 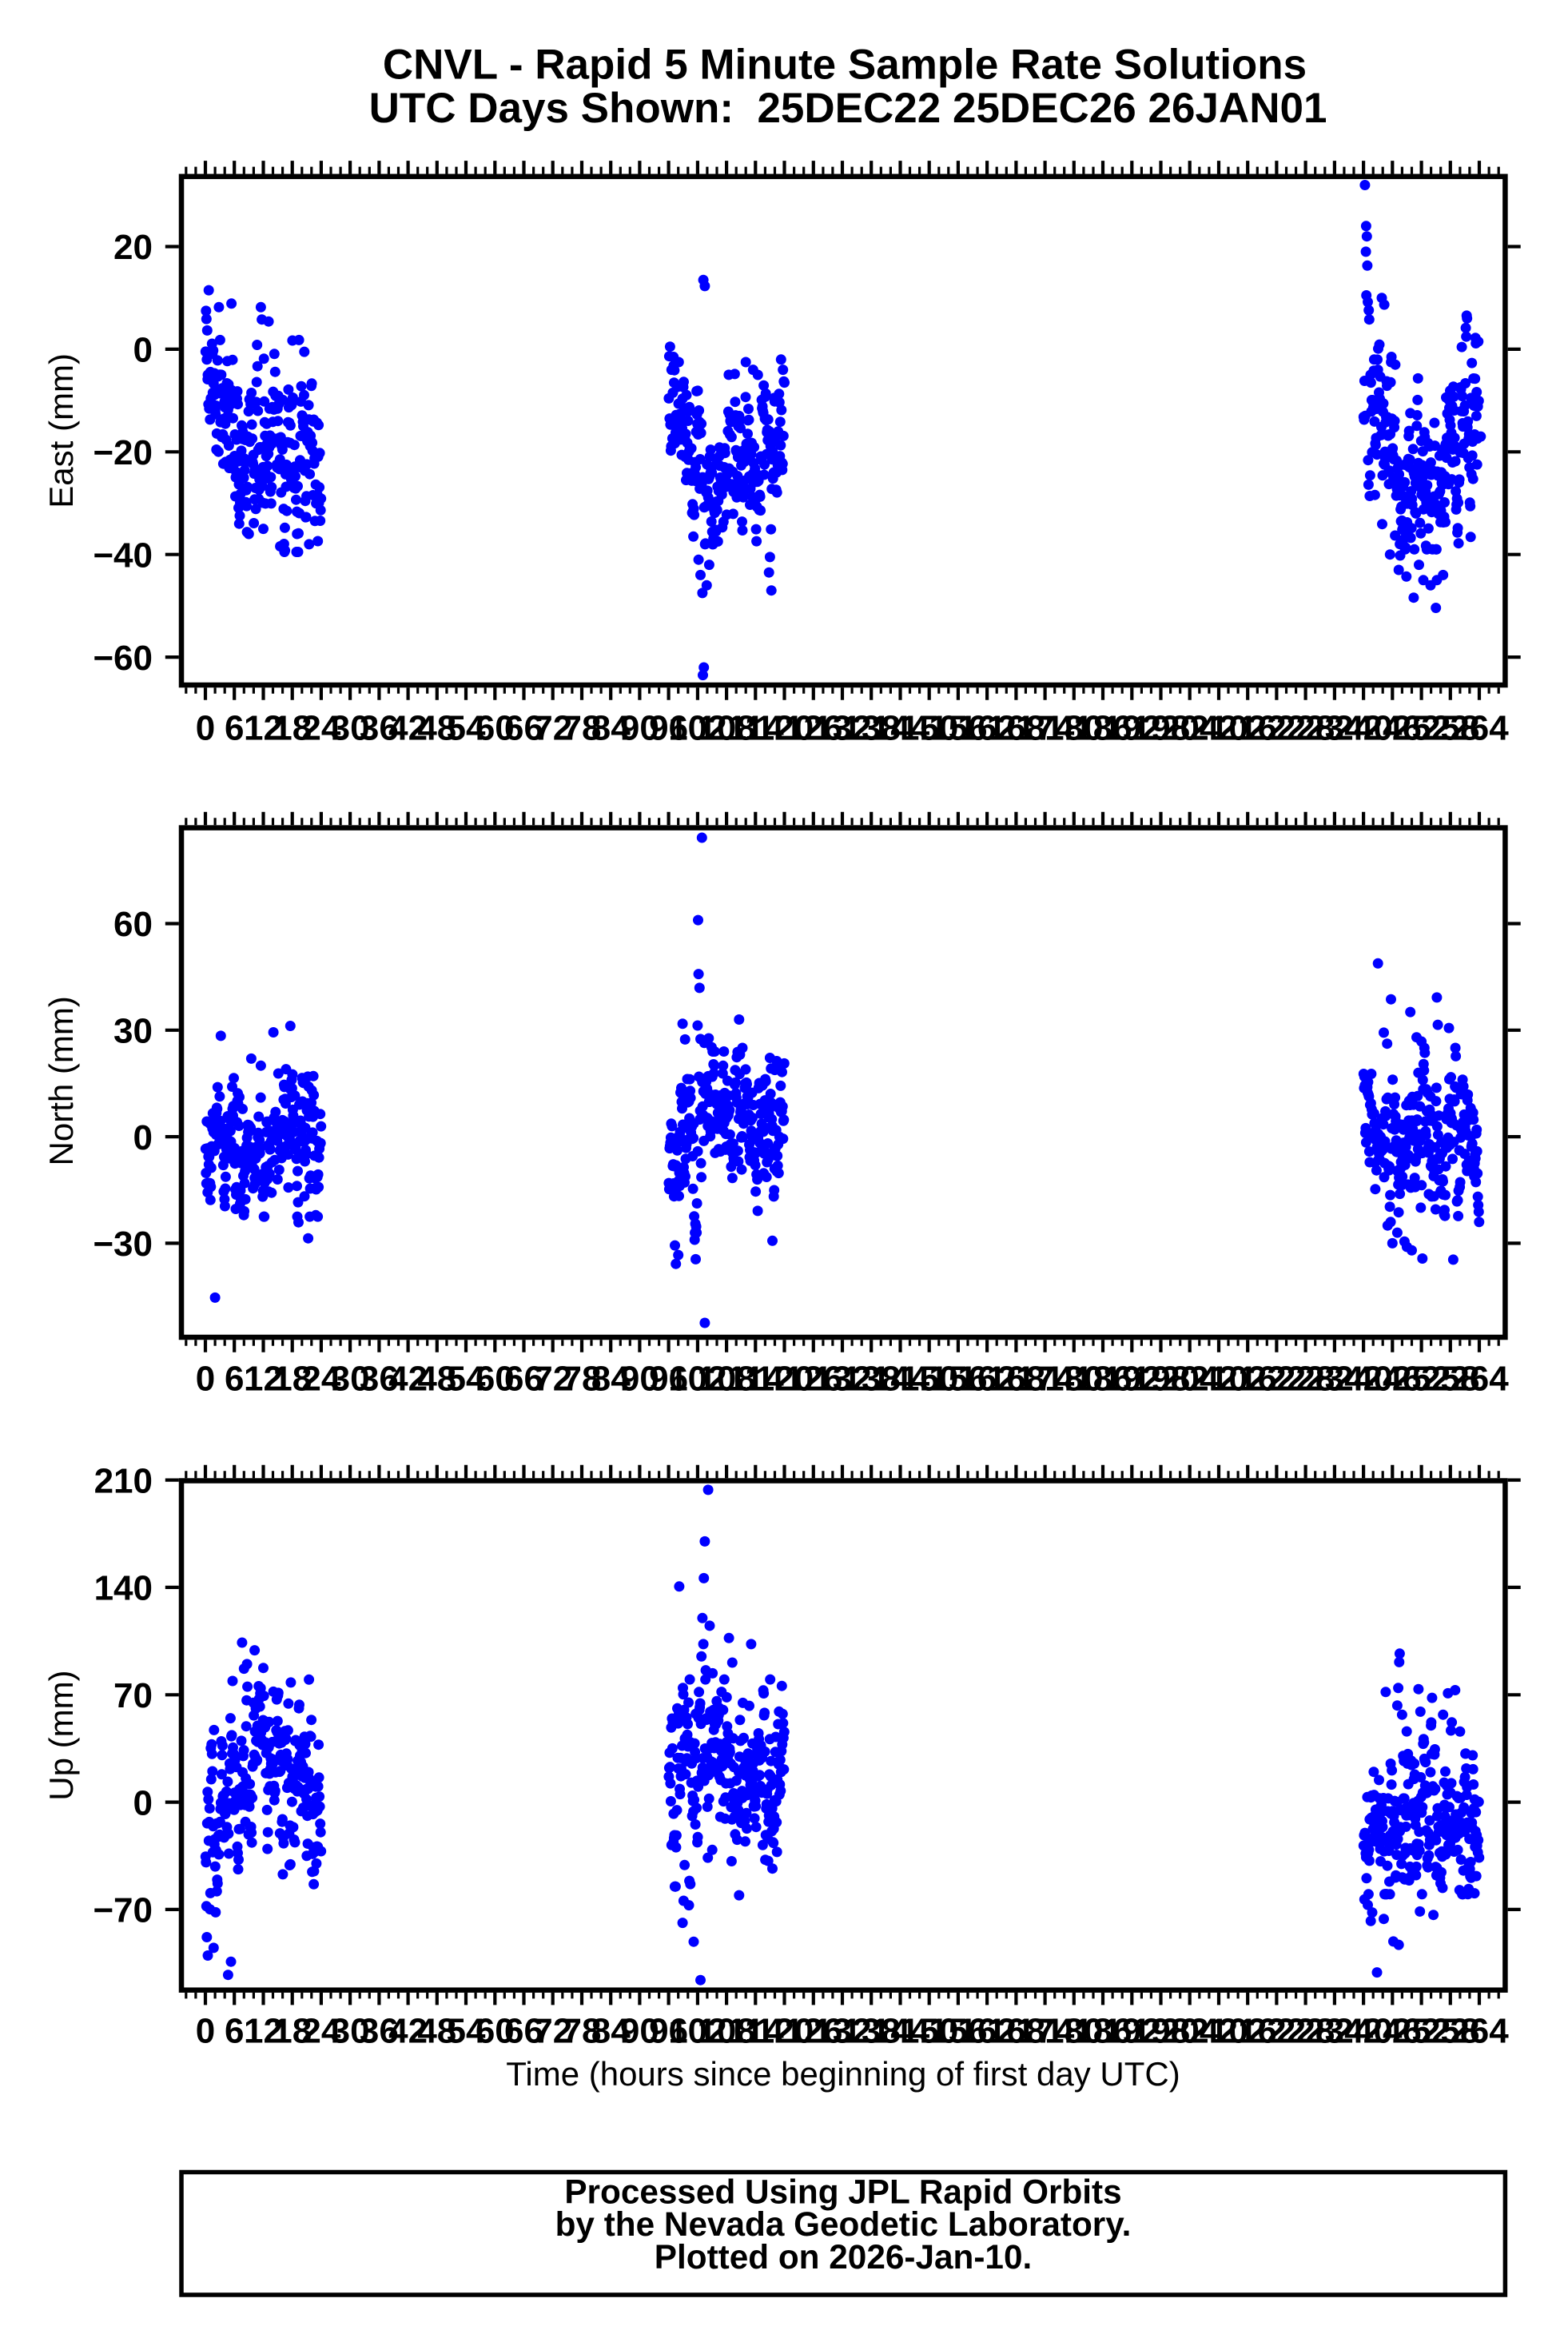 What do you see at coordinates (495, 2031) in the screenshot?
I see `svg-text: 60` at bounding box center [495, 2031].